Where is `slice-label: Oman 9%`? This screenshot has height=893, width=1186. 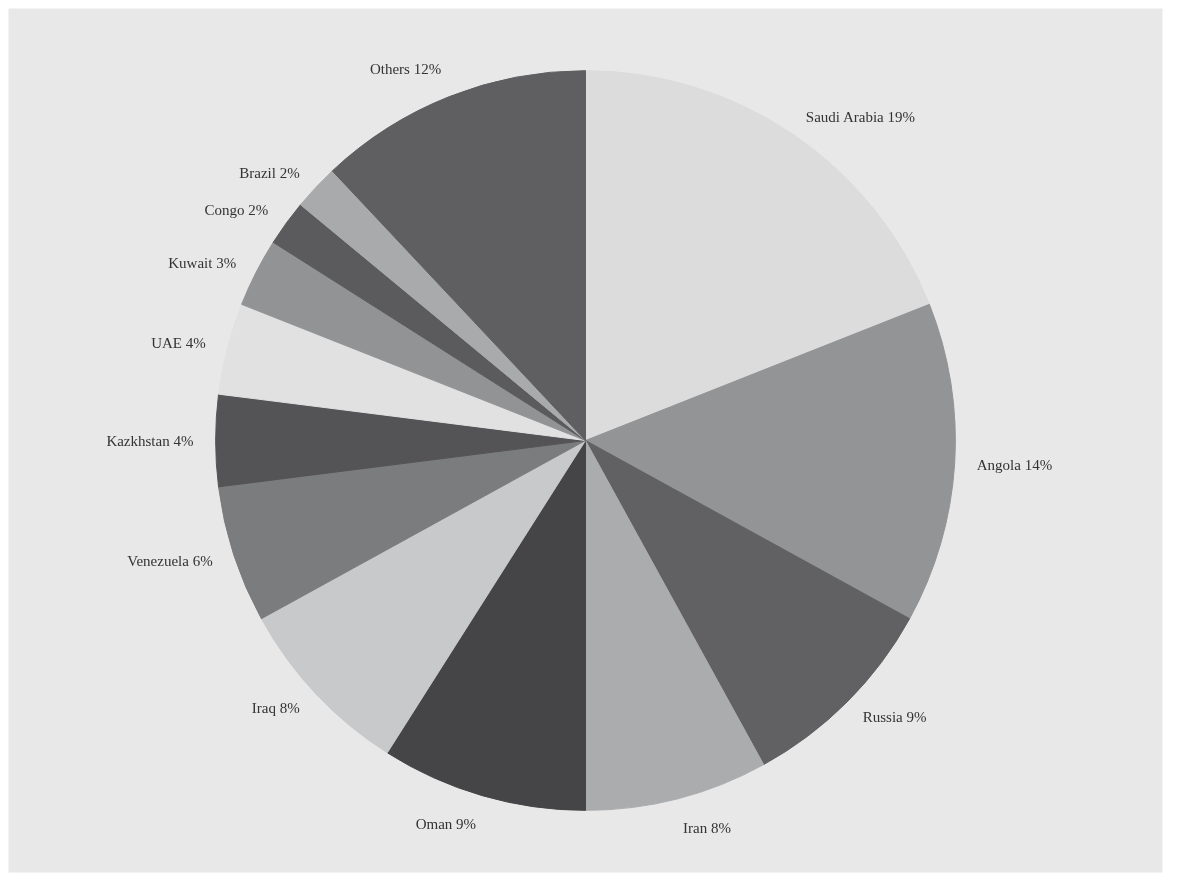 slice-label: Oman 9% is located at coordinates (446, 824).